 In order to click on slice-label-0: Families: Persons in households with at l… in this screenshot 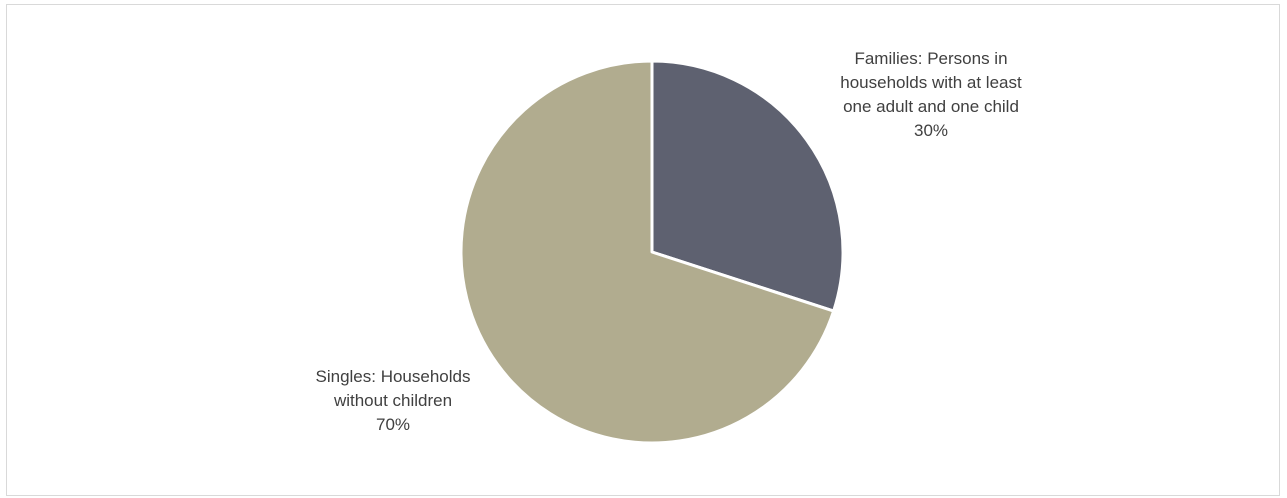, I will do `click(931, 94)`.